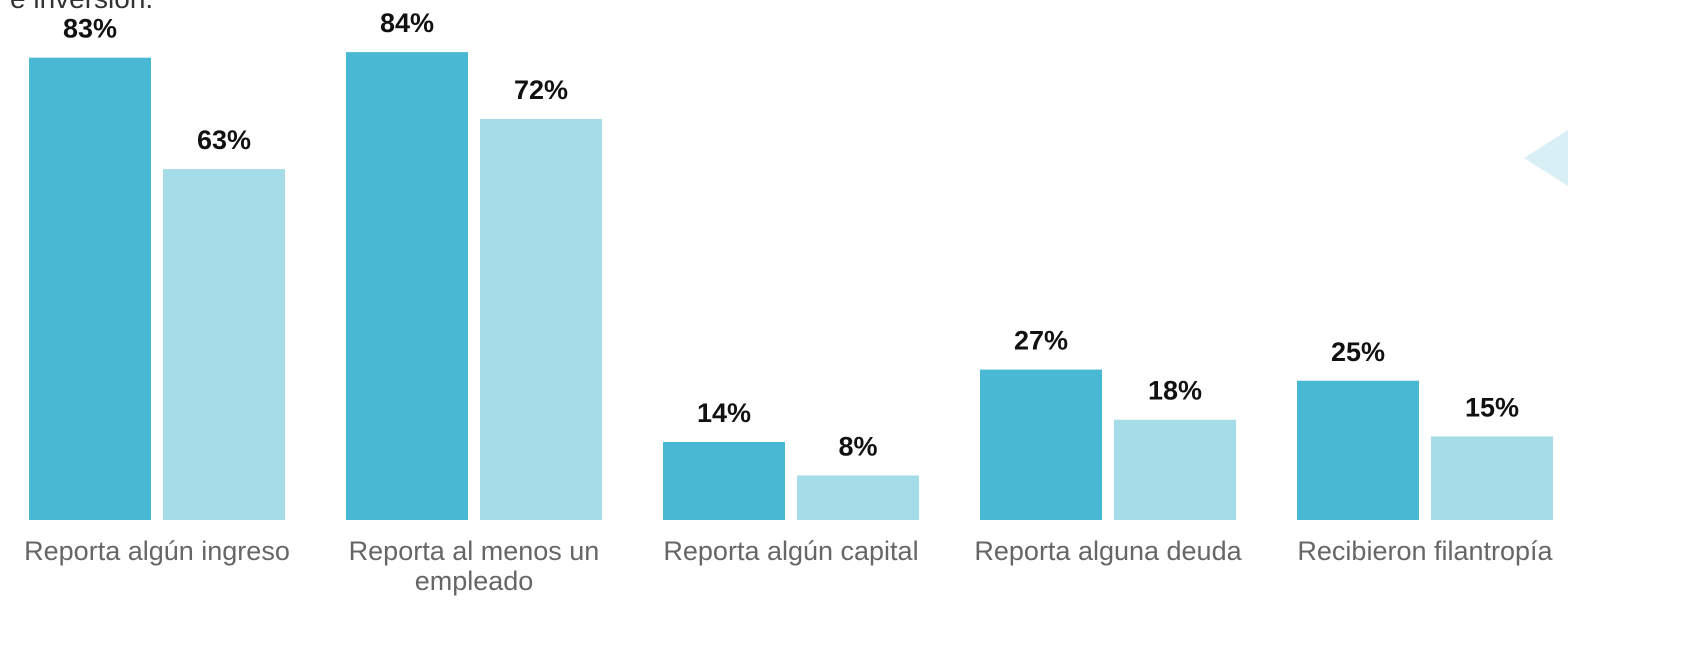 This screenshot has height=645, width=1694. I want to click on chart-title: e inversión., so click(81, 7).